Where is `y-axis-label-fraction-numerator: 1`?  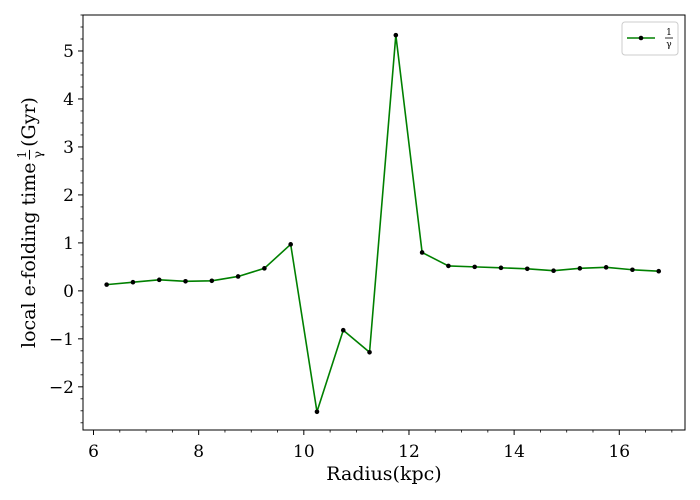
y-axis-label-fraction-numerator: 1 is located at coordinates (22, 155).